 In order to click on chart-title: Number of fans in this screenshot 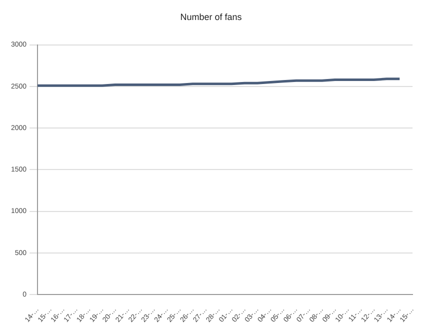, I will do `click(211, 17)`.